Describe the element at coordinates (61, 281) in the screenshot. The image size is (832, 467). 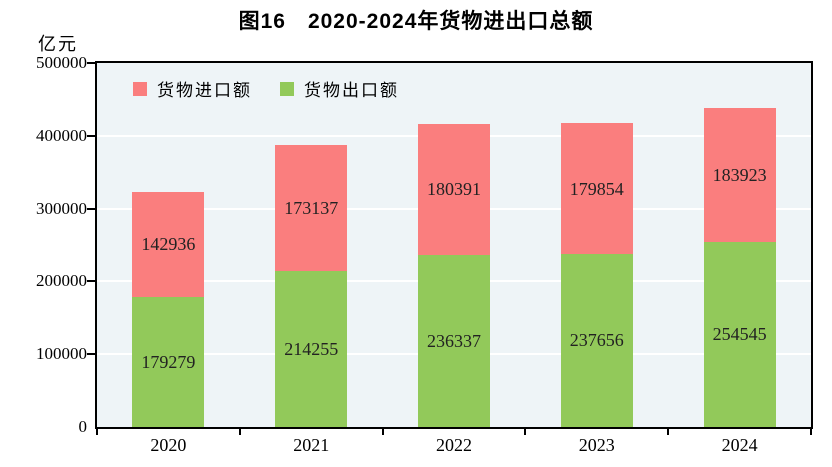
I see `y-axis-tick-label: 200000` at that location.